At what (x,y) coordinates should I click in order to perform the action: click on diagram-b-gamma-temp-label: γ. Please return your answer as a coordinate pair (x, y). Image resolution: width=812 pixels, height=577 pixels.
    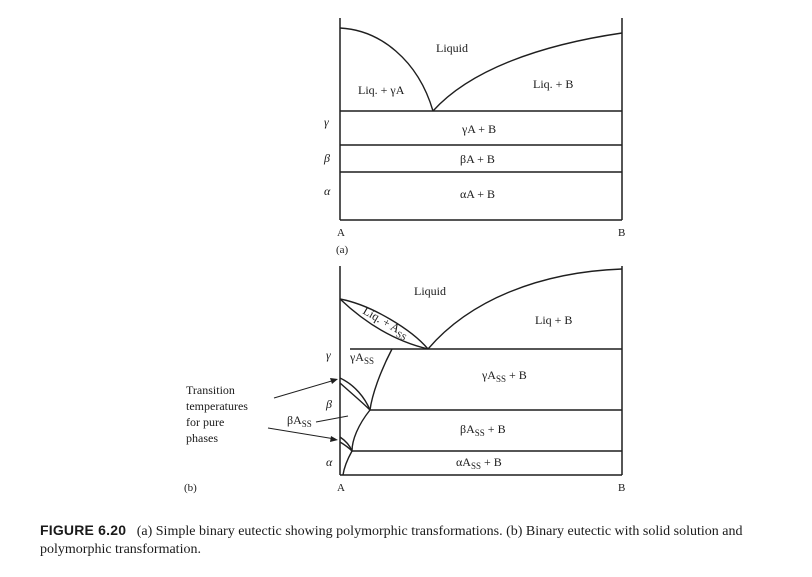
    Looking at the image, I should click on (328, 355).